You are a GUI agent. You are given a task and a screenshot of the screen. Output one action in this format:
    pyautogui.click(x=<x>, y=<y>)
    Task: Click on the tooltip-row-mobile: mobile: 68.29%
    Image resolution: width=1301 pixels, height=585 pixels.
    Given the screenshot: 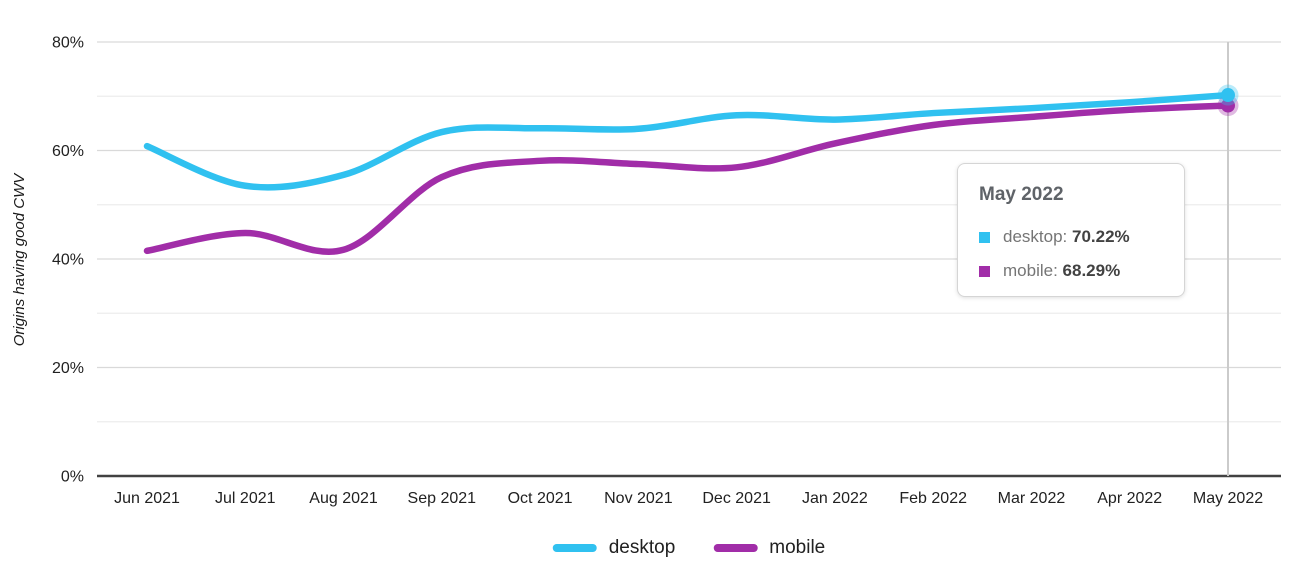 What is the action you would take?
    pyautogui.click(x=1081, y=271)
    